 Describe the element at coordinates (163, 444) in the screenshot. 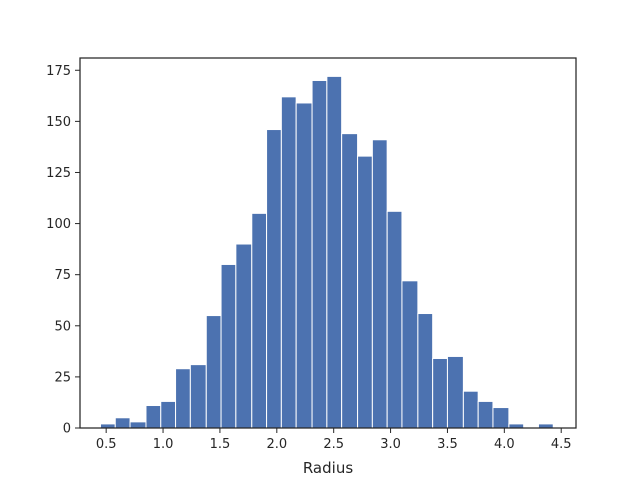

I see `x-tick-label: 1.0` at that location.